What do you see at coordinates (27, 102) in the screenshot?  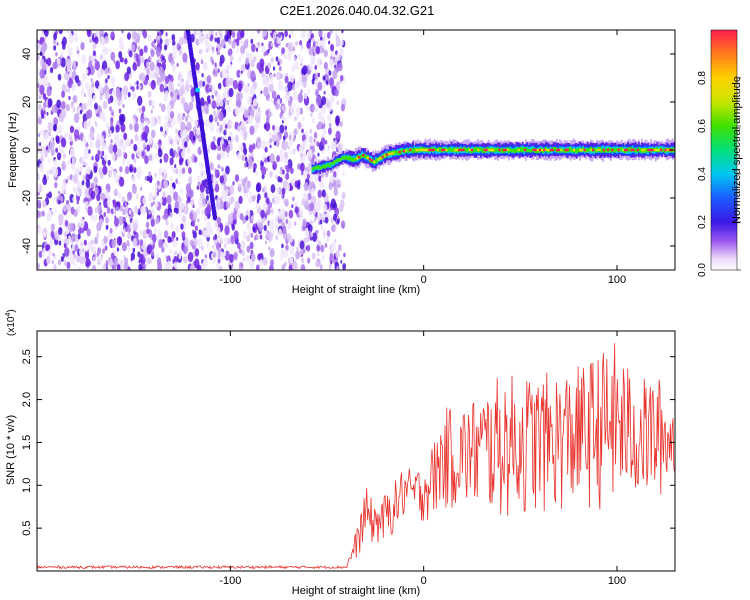 I see `y-tick-label: 20` at bounding box center [27, 102].